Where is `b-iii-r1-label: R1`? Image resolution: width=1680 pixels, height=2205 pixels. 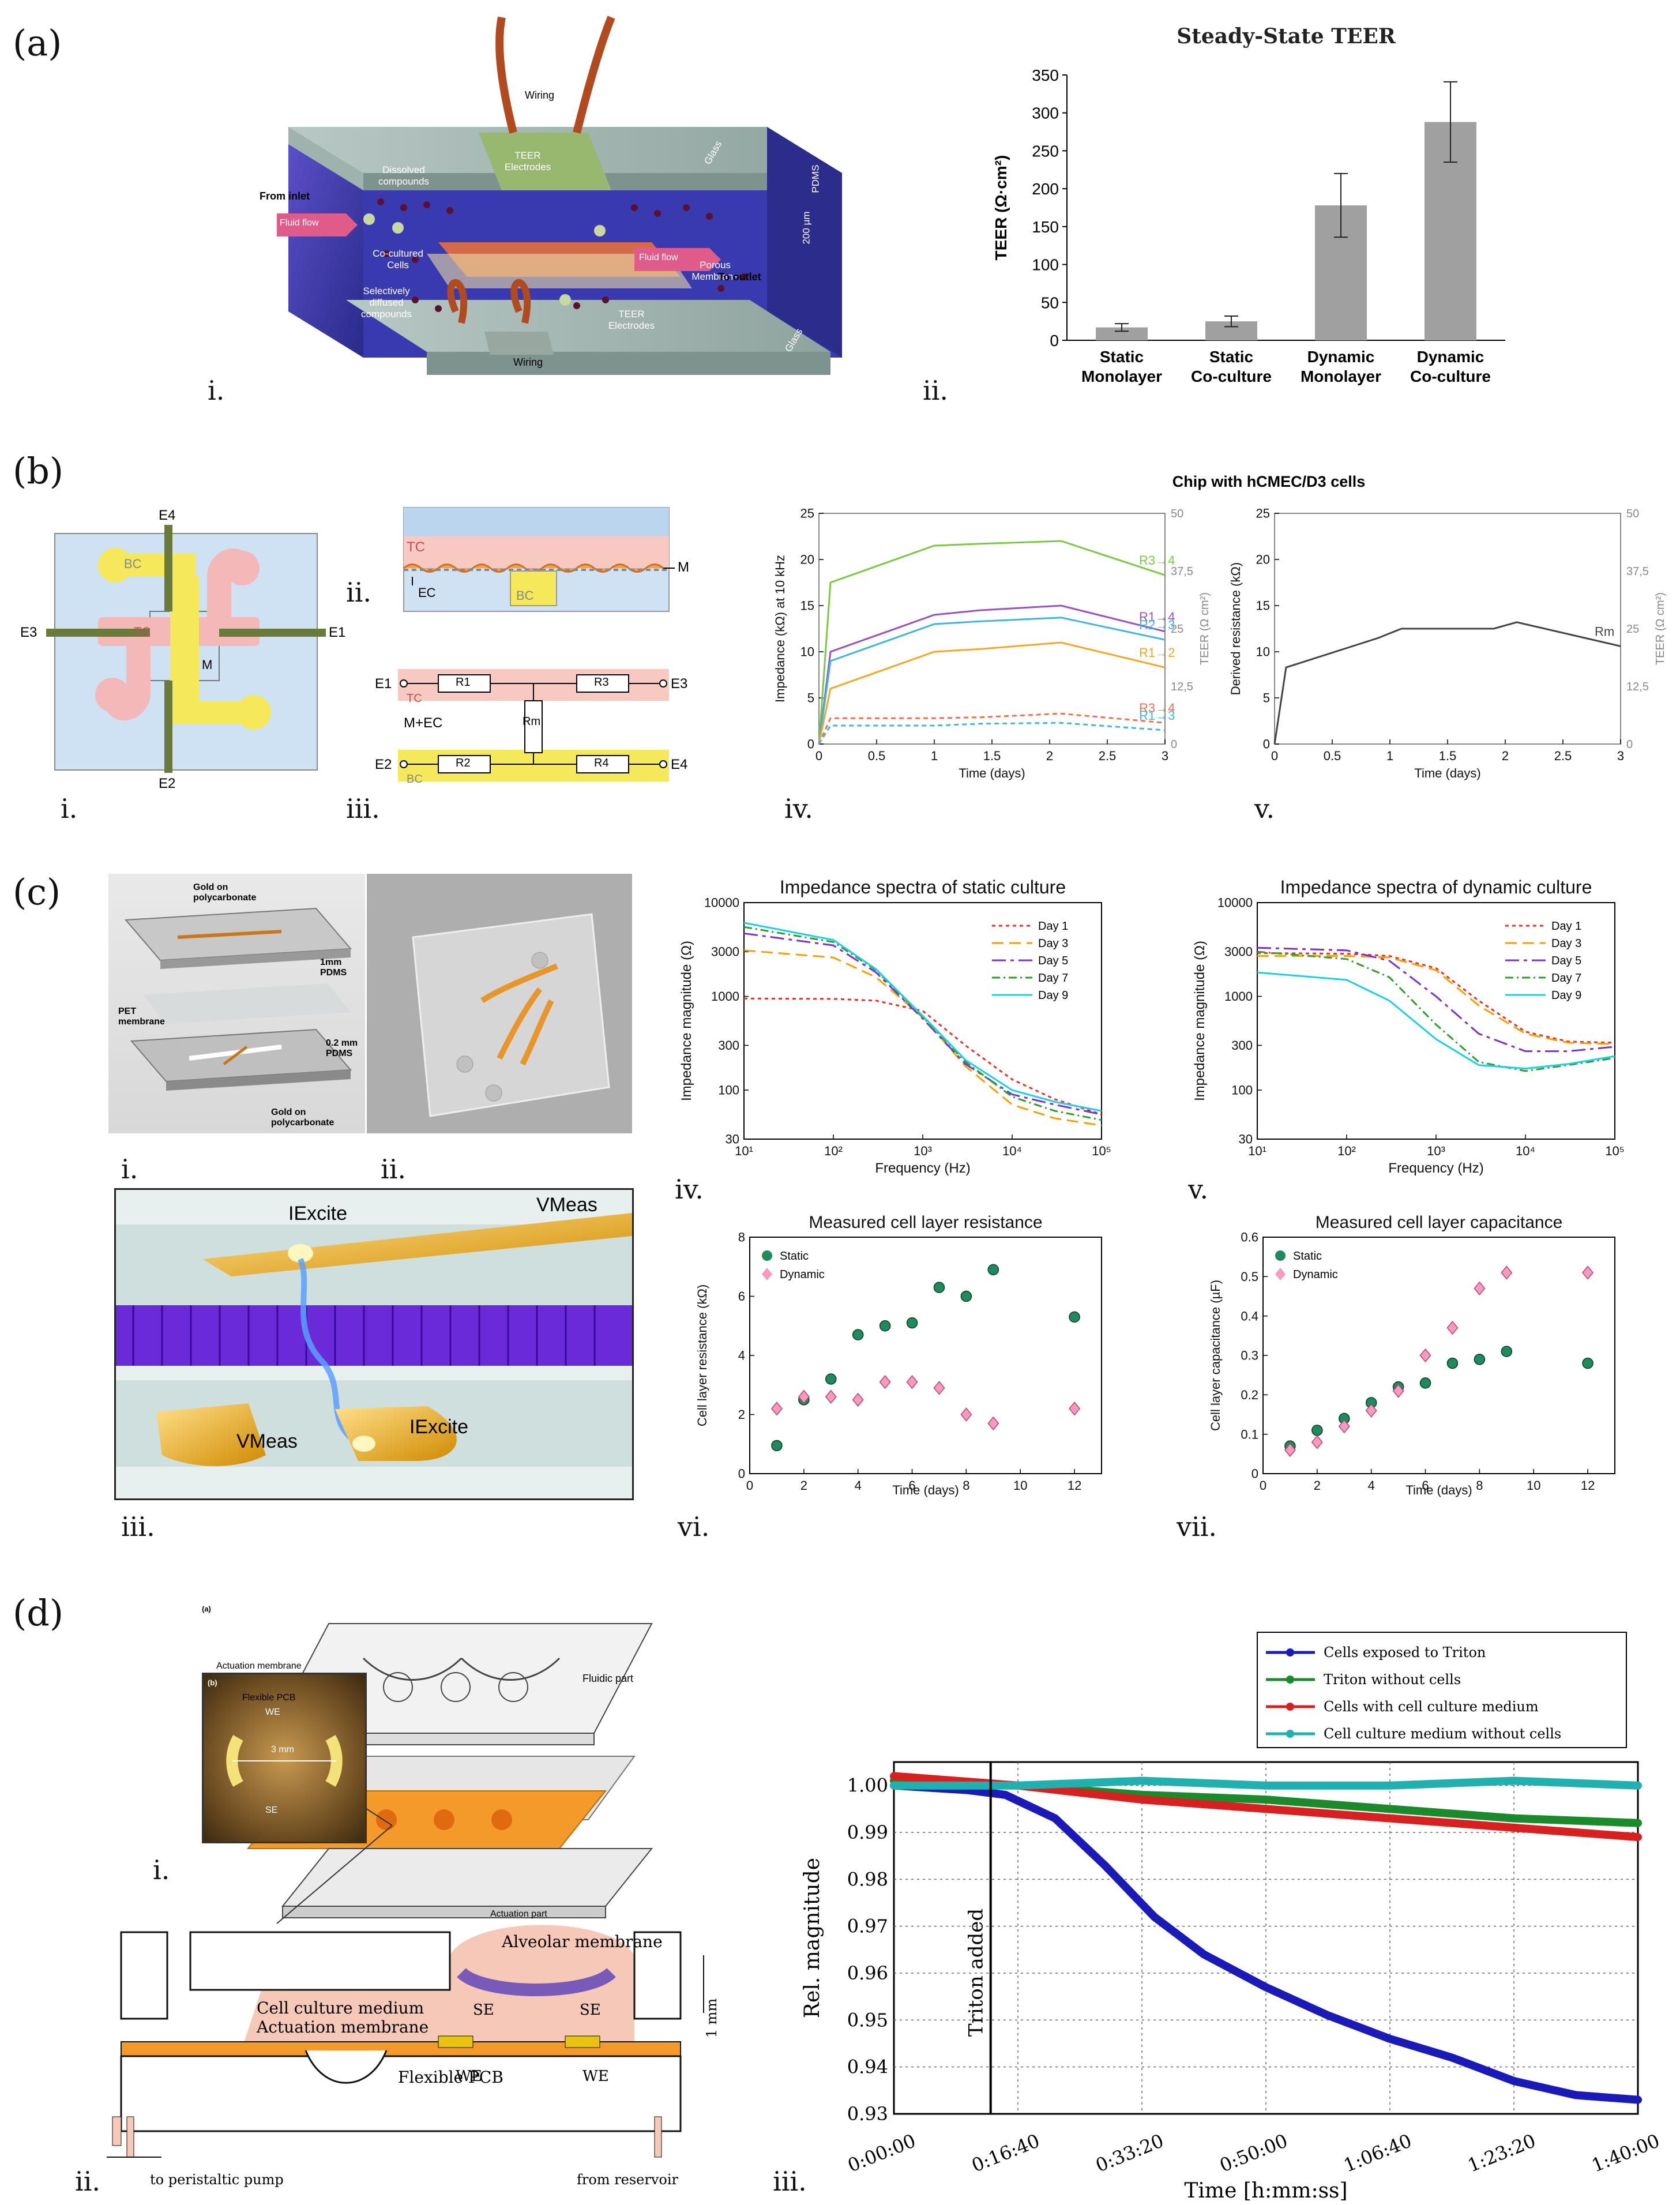 b-iii-r1-label: R1 is located at coordinates (464, 682).